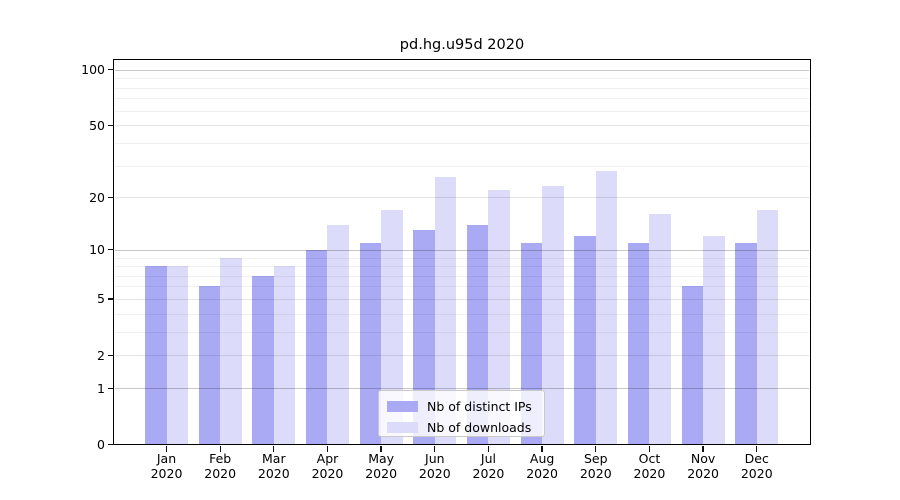 The image size is (900, 500). Describe the element at coordinates (101, 299) in the screenshot. I see `y-tick-label: 5` at that location.